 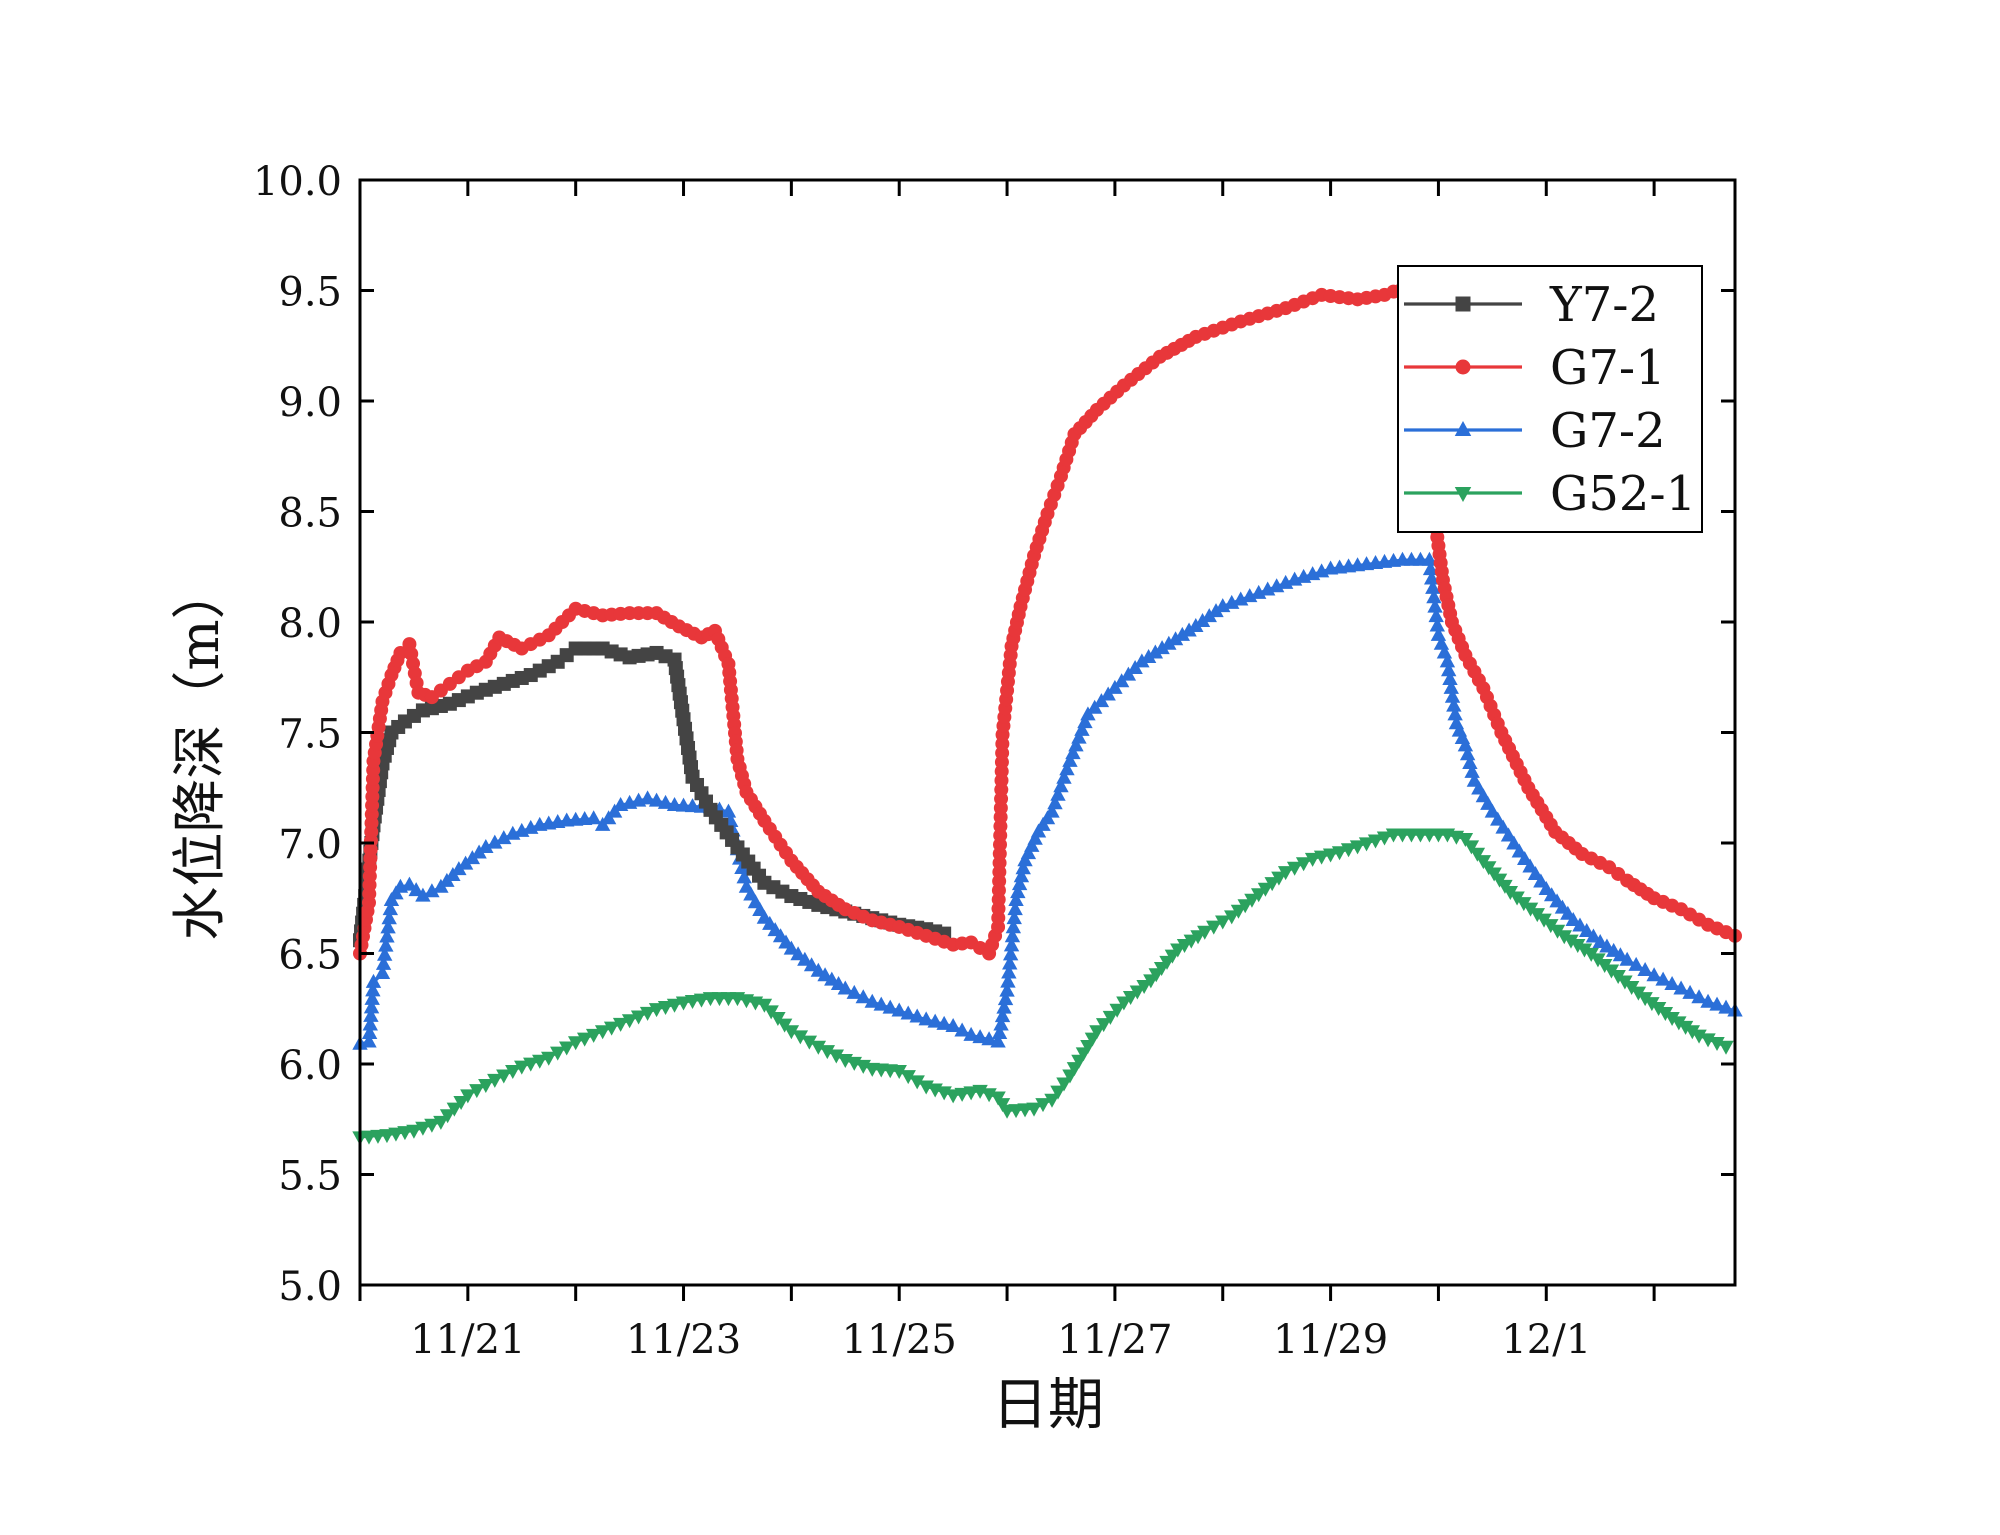 I want to click on x-tick-label: 11/25, so click(x=899, y=1340).